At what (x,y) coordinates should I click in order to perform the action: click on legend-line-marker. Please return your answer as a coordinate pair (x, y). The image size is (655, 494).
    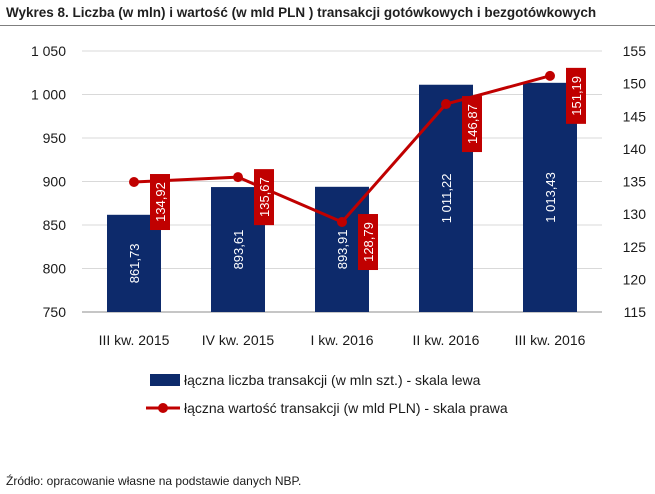
    Looking at the image, I should click on (163, 408).